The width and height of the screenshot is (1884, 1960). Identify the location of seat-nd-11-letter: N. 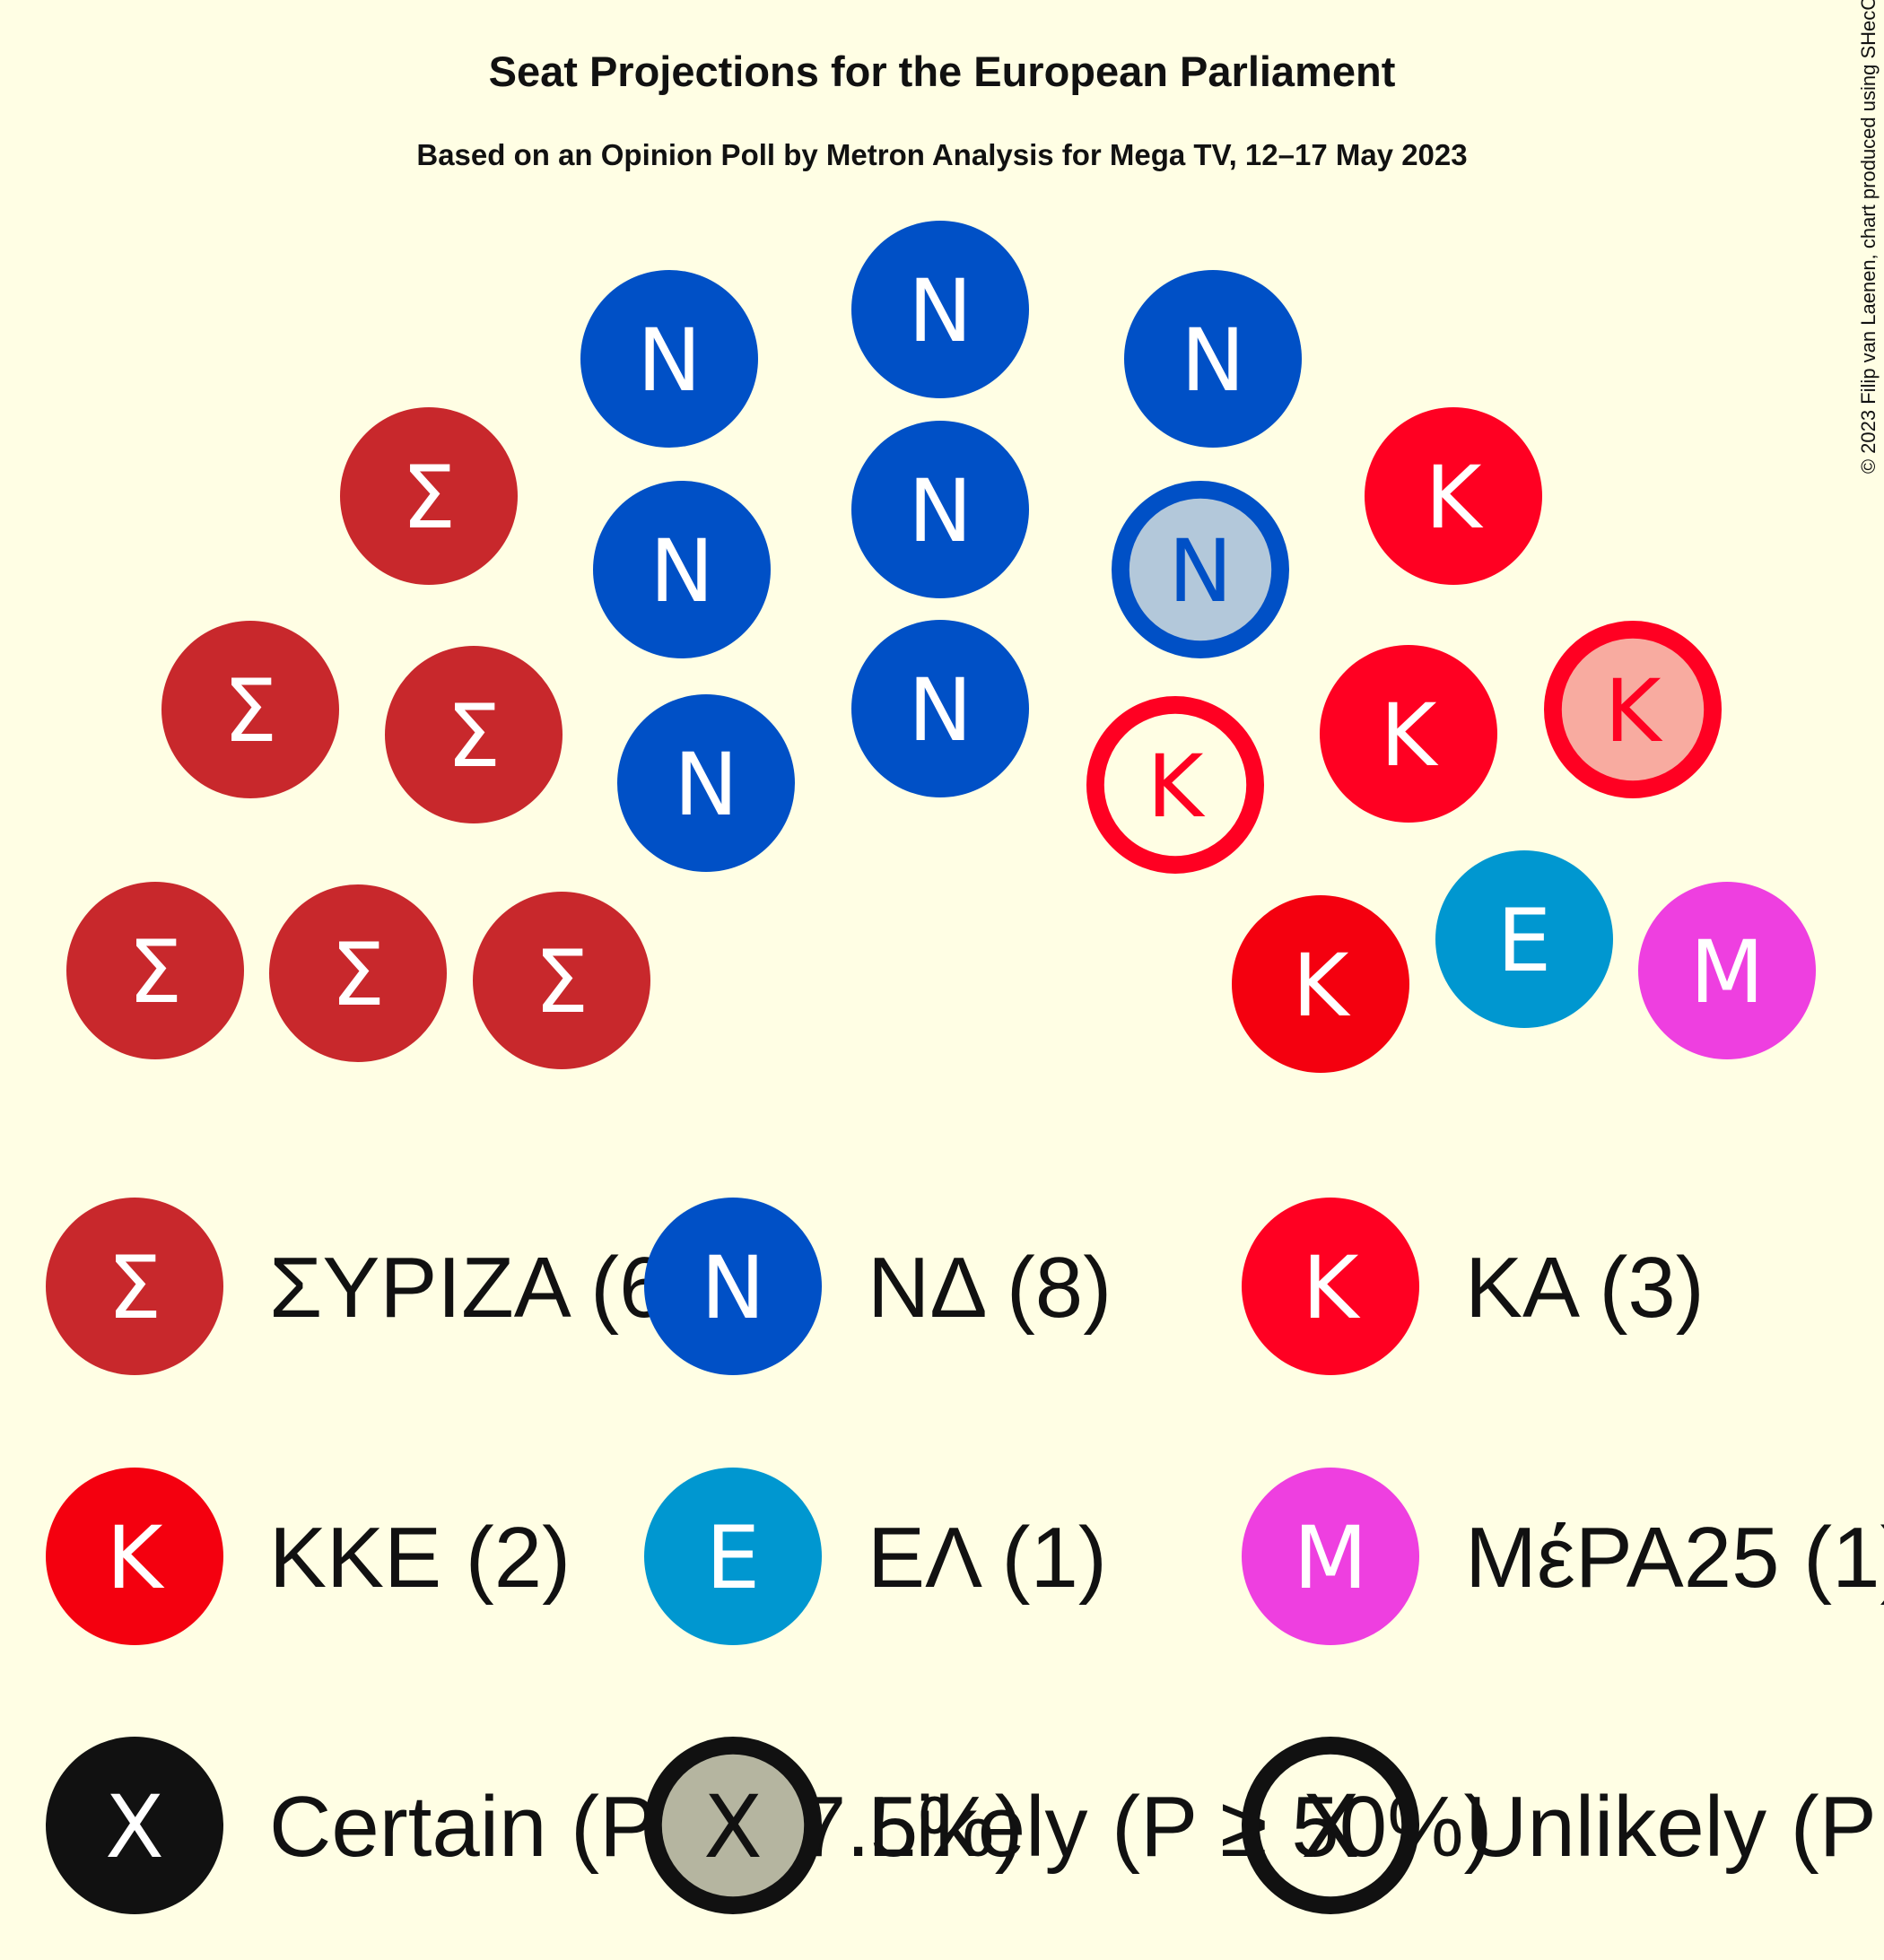
(940, 312).